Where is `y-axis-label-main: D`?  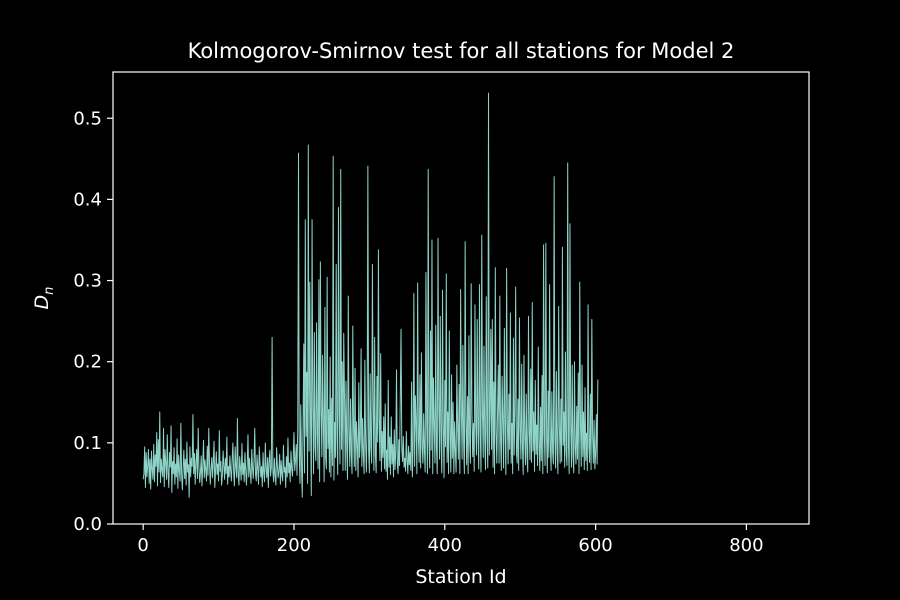 y-axis-label-main: D is located at coordinates (42, 302).